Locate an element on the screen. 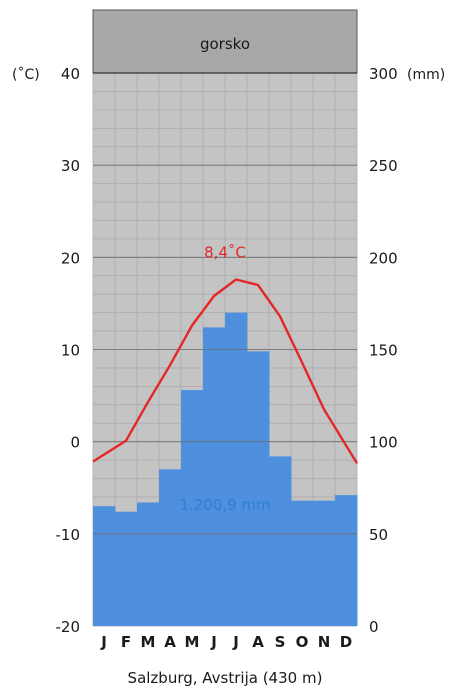 The image size is (461, 693). precipitation-annotation: 1.200,9 mm is located at coordinates (224, 505).